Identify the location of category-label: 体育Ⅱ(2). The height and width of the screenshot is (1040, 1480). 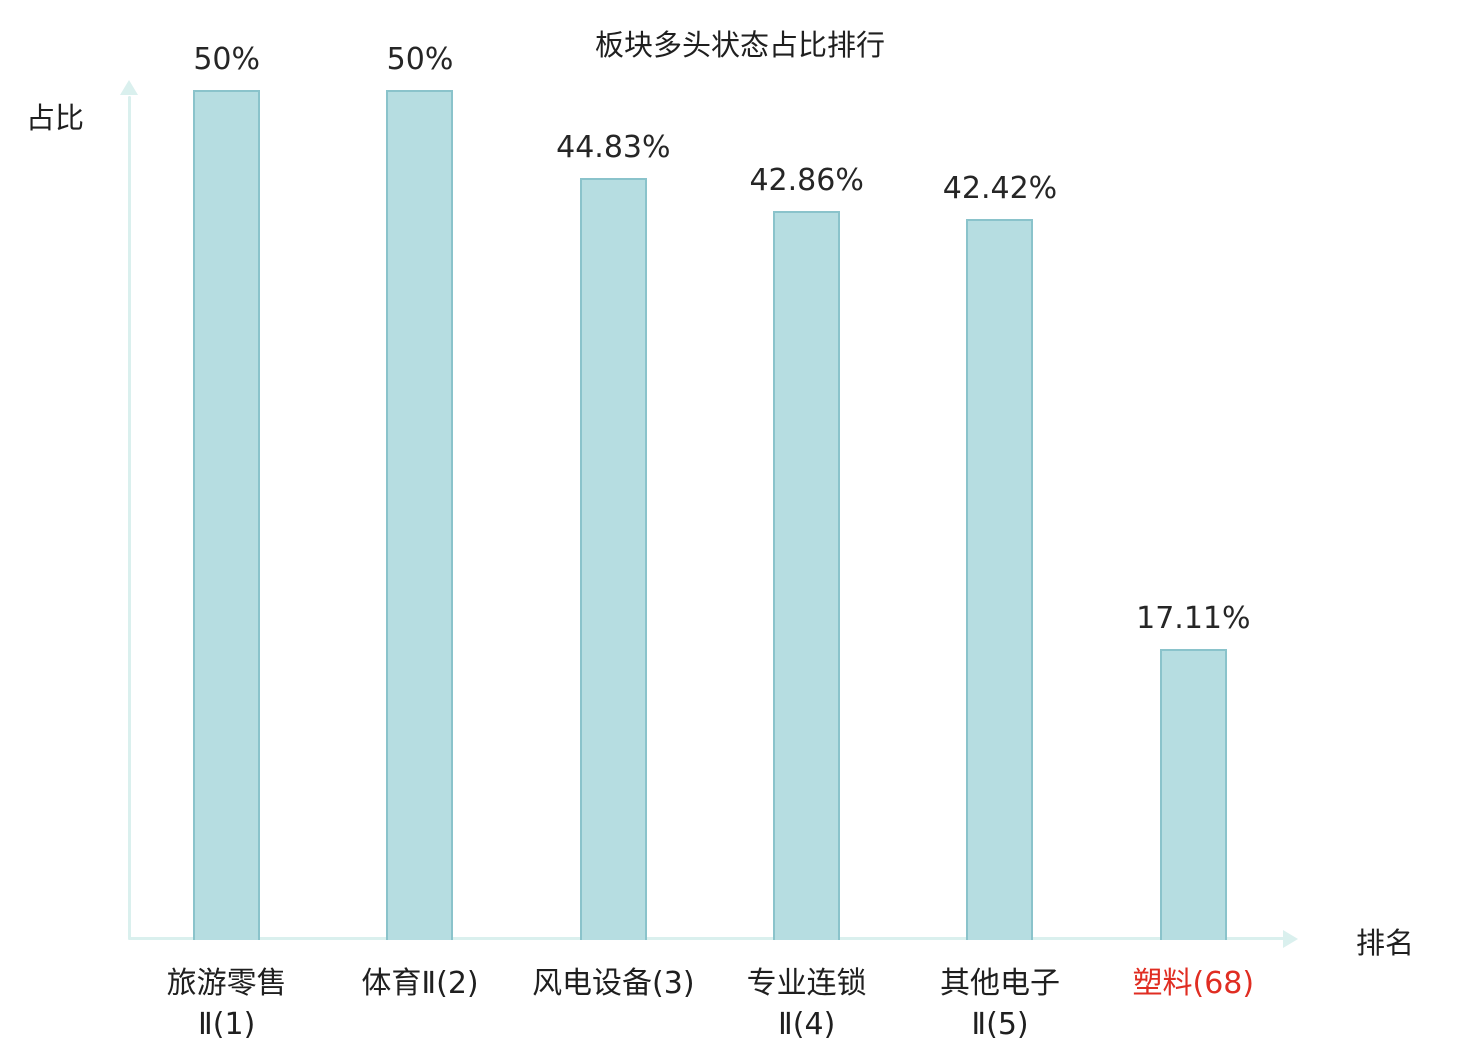
(419, 984).